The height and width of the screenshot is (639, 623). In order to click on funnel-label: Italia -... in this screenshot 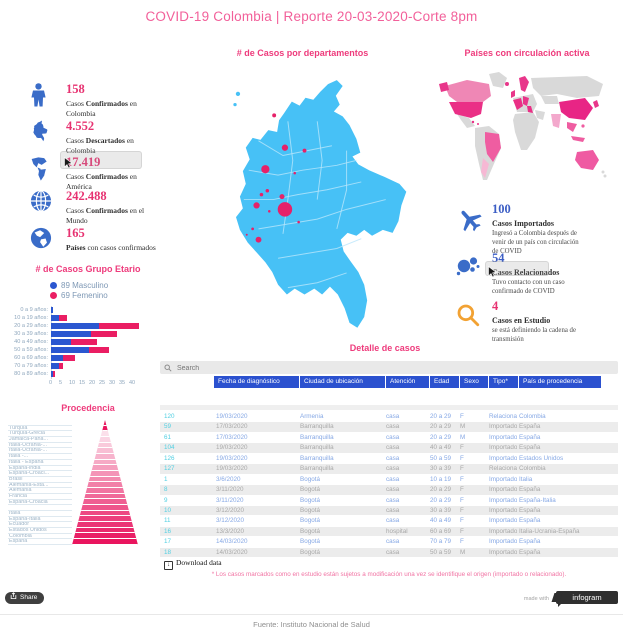, I will do `click(40, 457)`.